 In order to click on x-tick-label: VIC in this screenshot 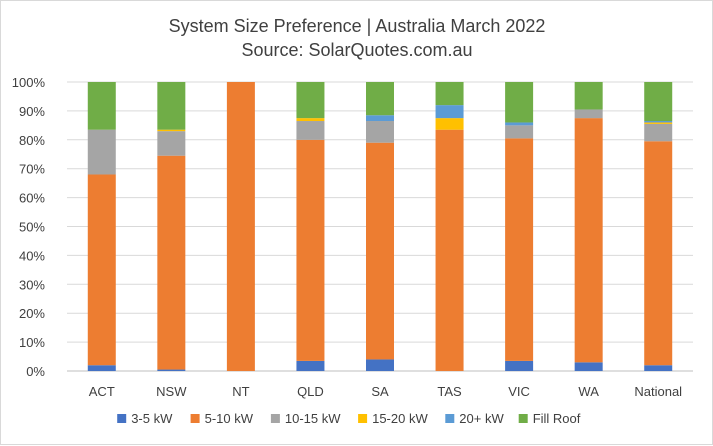, I will do `click(519, 391)`.